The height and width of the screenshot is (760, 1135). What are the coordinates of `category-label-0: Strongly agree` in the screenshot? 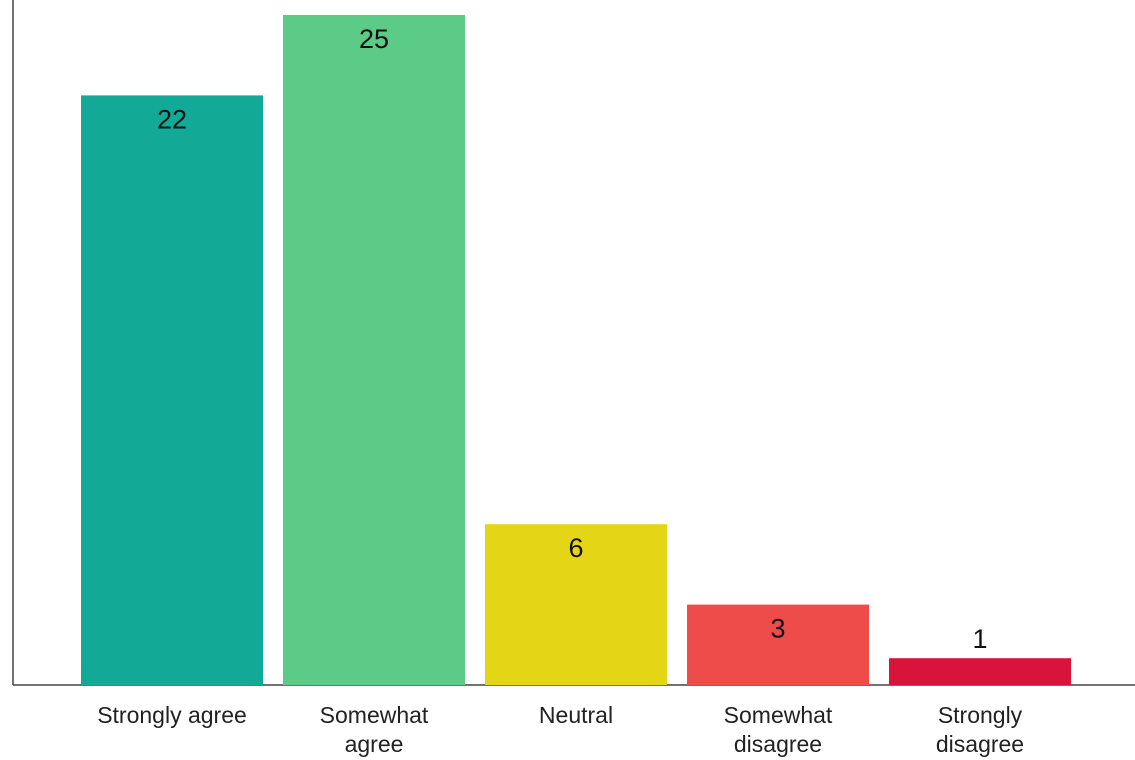 It's located at (172, 715).